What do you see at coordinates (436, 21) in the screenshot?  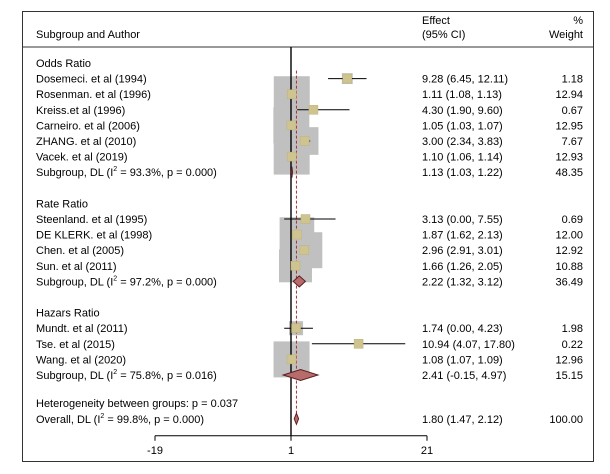 I see `header-effect: Effect` at bounding box center [436, 21].